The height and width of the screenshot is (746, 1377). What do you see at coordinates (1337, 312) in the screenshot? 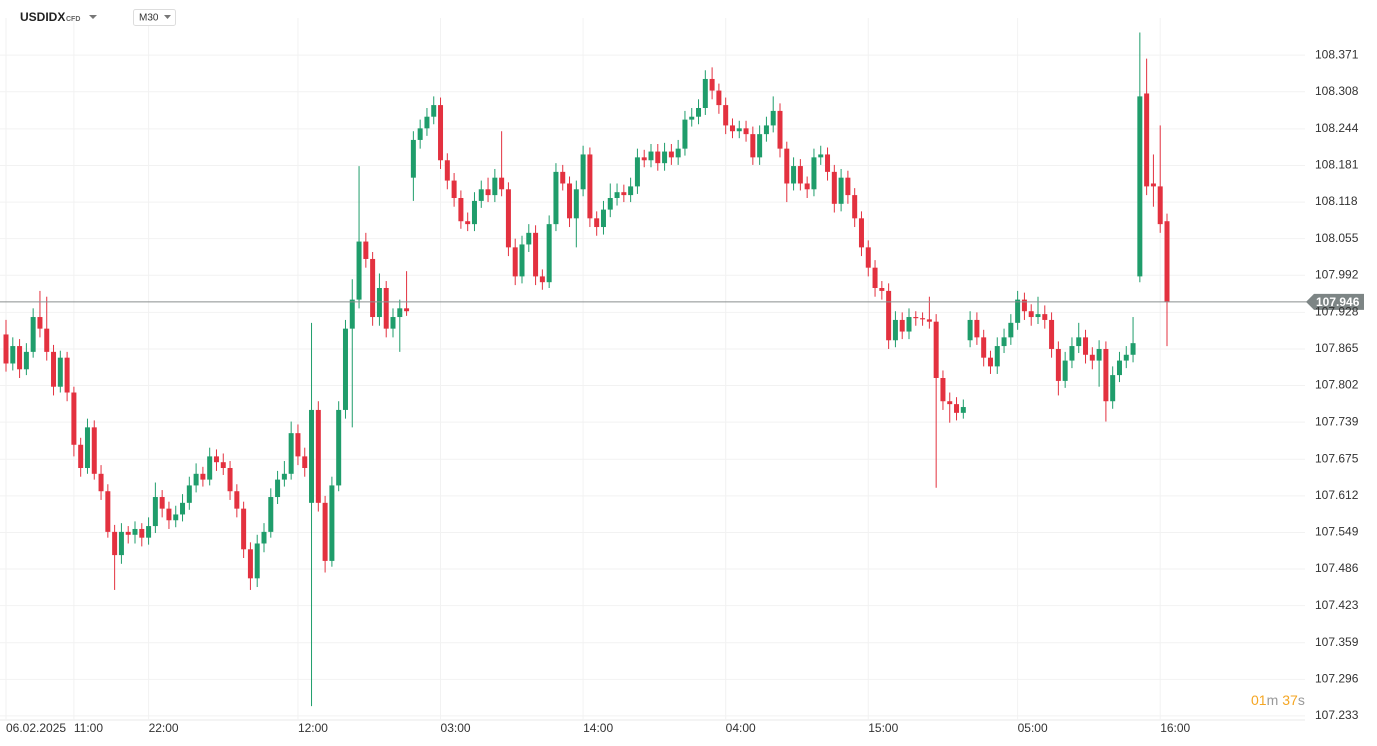
I see `y-tick-label: 107.928` at bounding box center [1337, 312].